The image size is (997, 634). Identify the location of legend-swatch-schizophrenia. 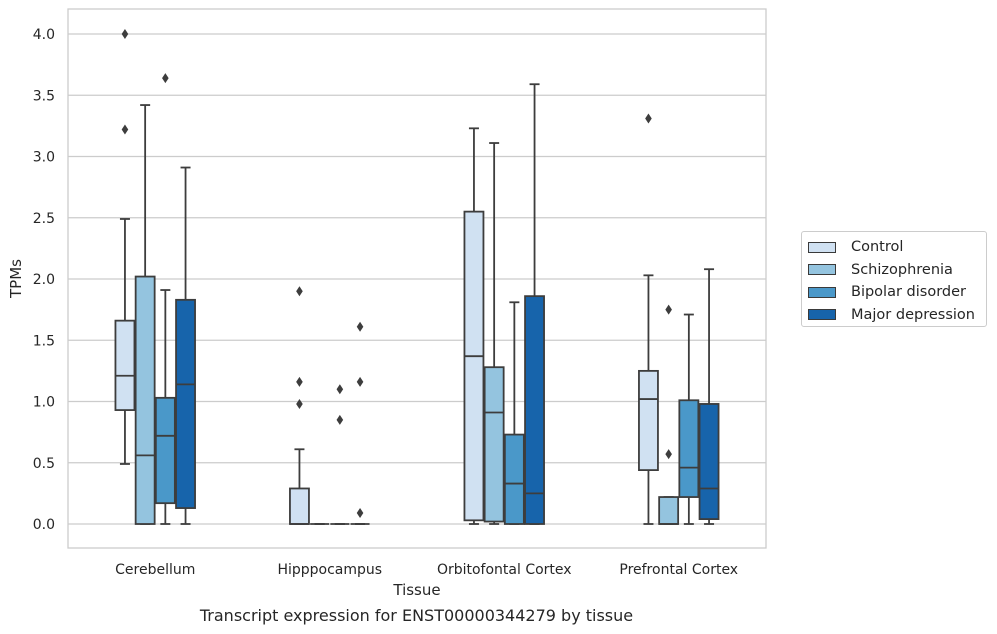
(822, 270).